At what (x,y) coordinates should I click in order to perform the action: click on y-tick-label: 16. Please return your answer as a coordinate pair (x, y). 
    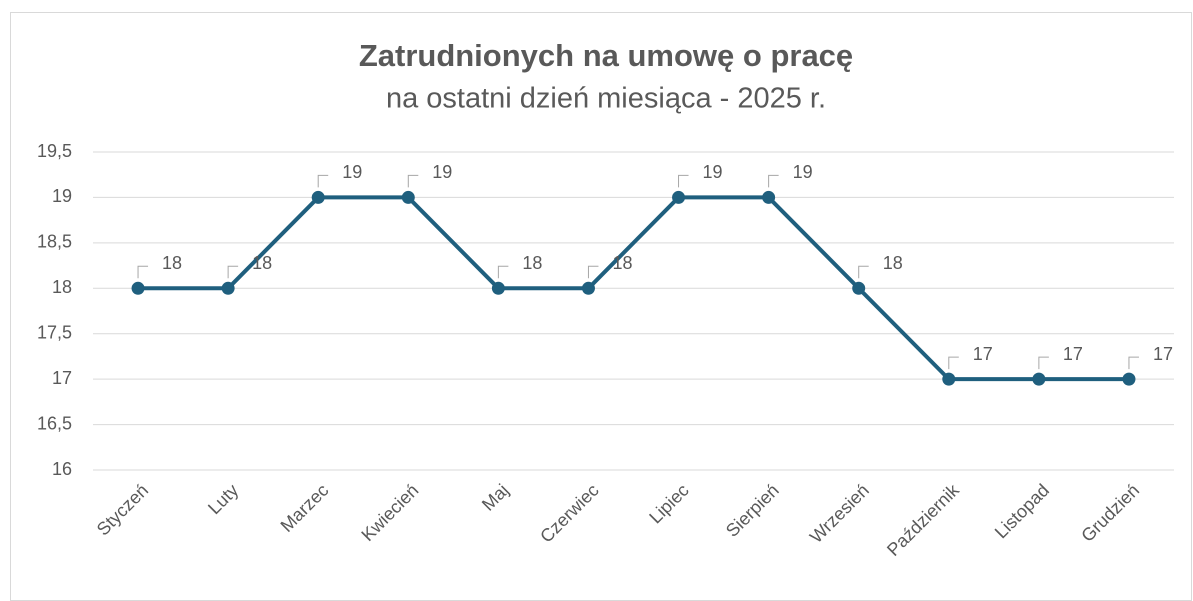
    Looking at the image, I should click on (62, 469).